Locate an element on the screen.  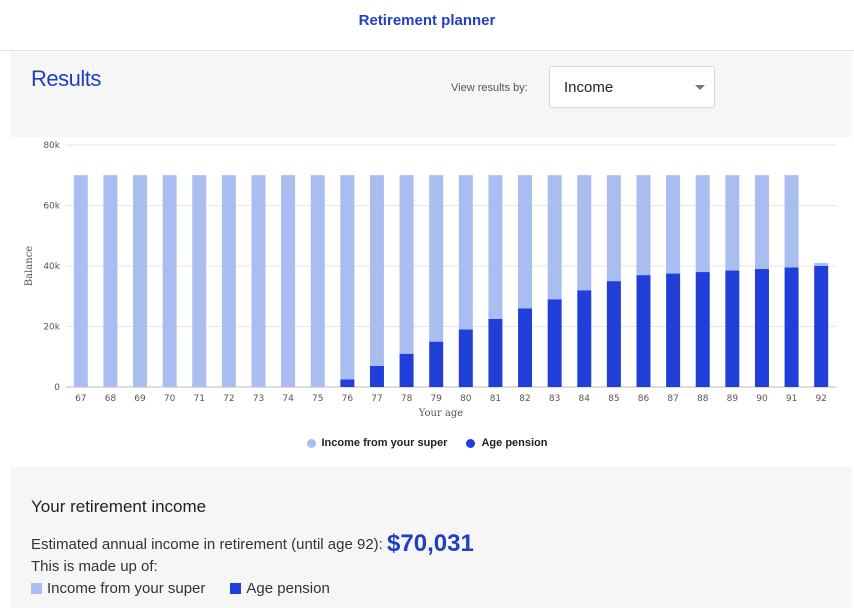
y-tick-label: 60k is located at coordinates (51, 207).